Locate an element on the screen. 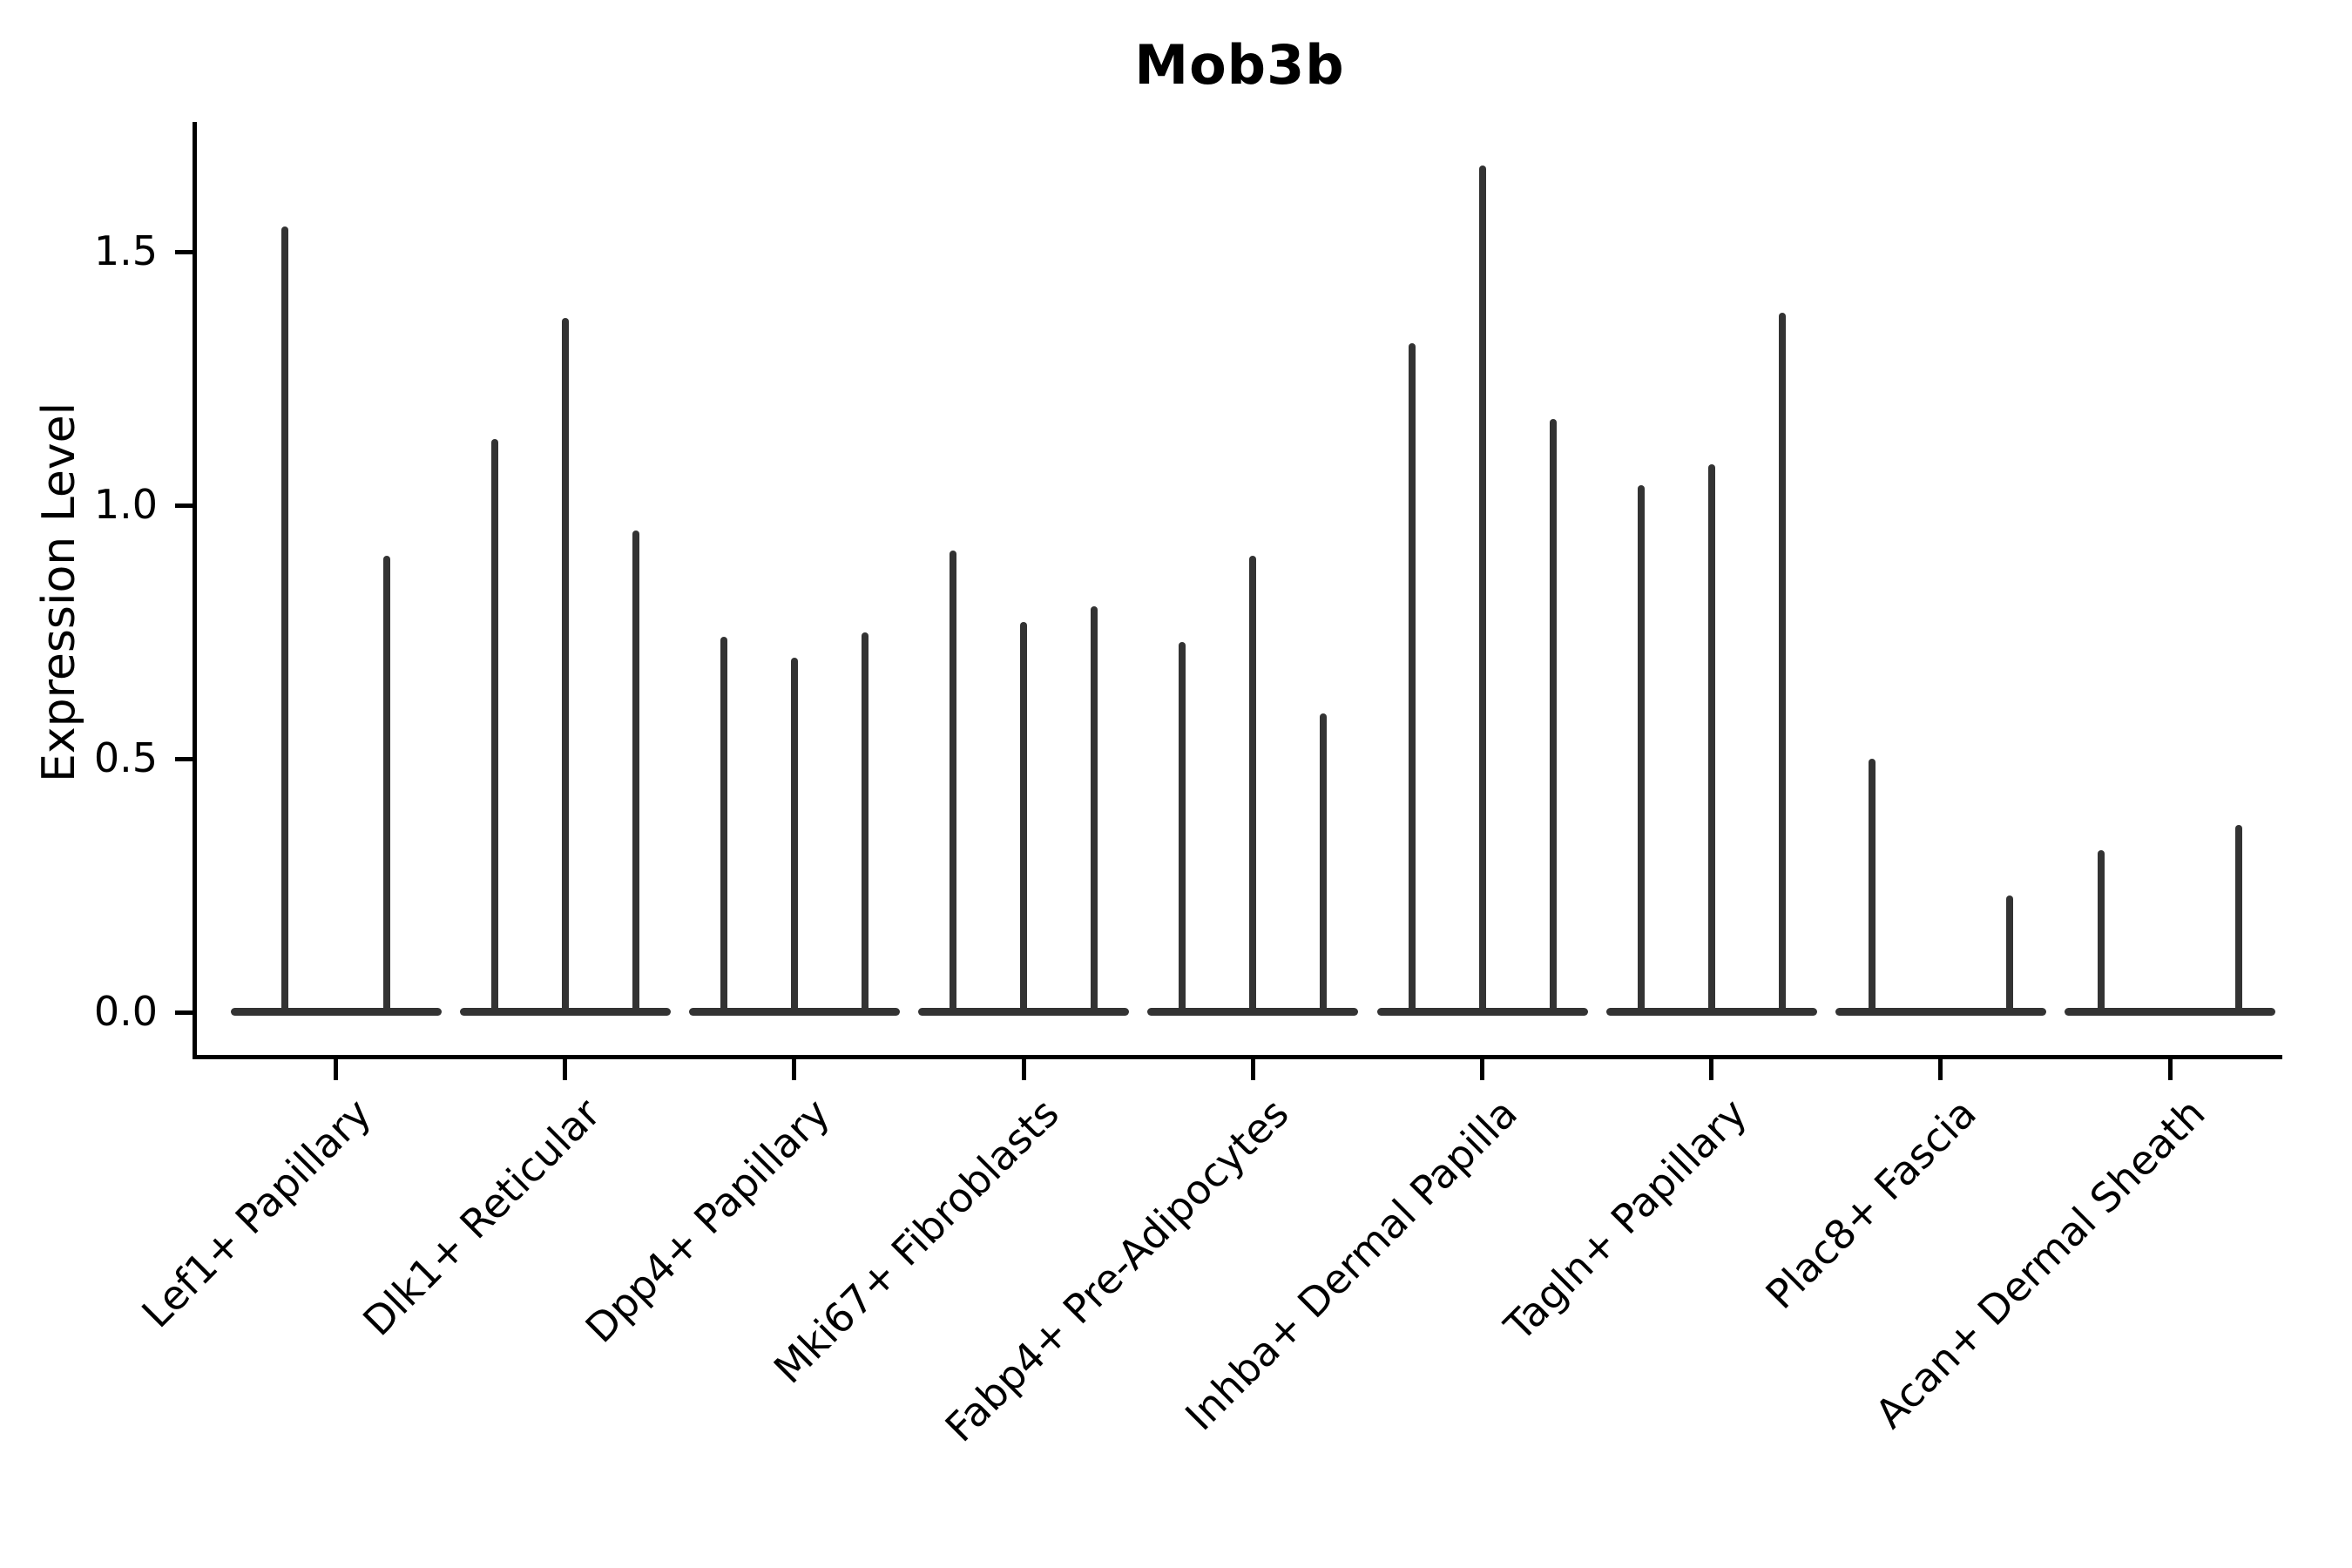 Image resolution: width=2352 pixels, height=1568 pixels. y-tick-label: 1.0 is located at coordinates (125, 505).